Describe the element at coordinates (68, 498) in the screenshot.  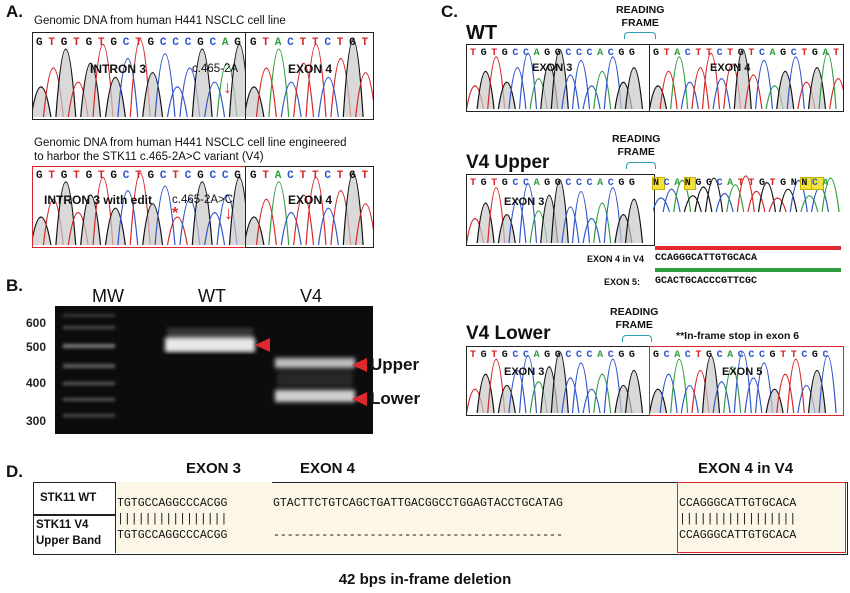
I see `row-label-wt: STK11 WT` at that location.